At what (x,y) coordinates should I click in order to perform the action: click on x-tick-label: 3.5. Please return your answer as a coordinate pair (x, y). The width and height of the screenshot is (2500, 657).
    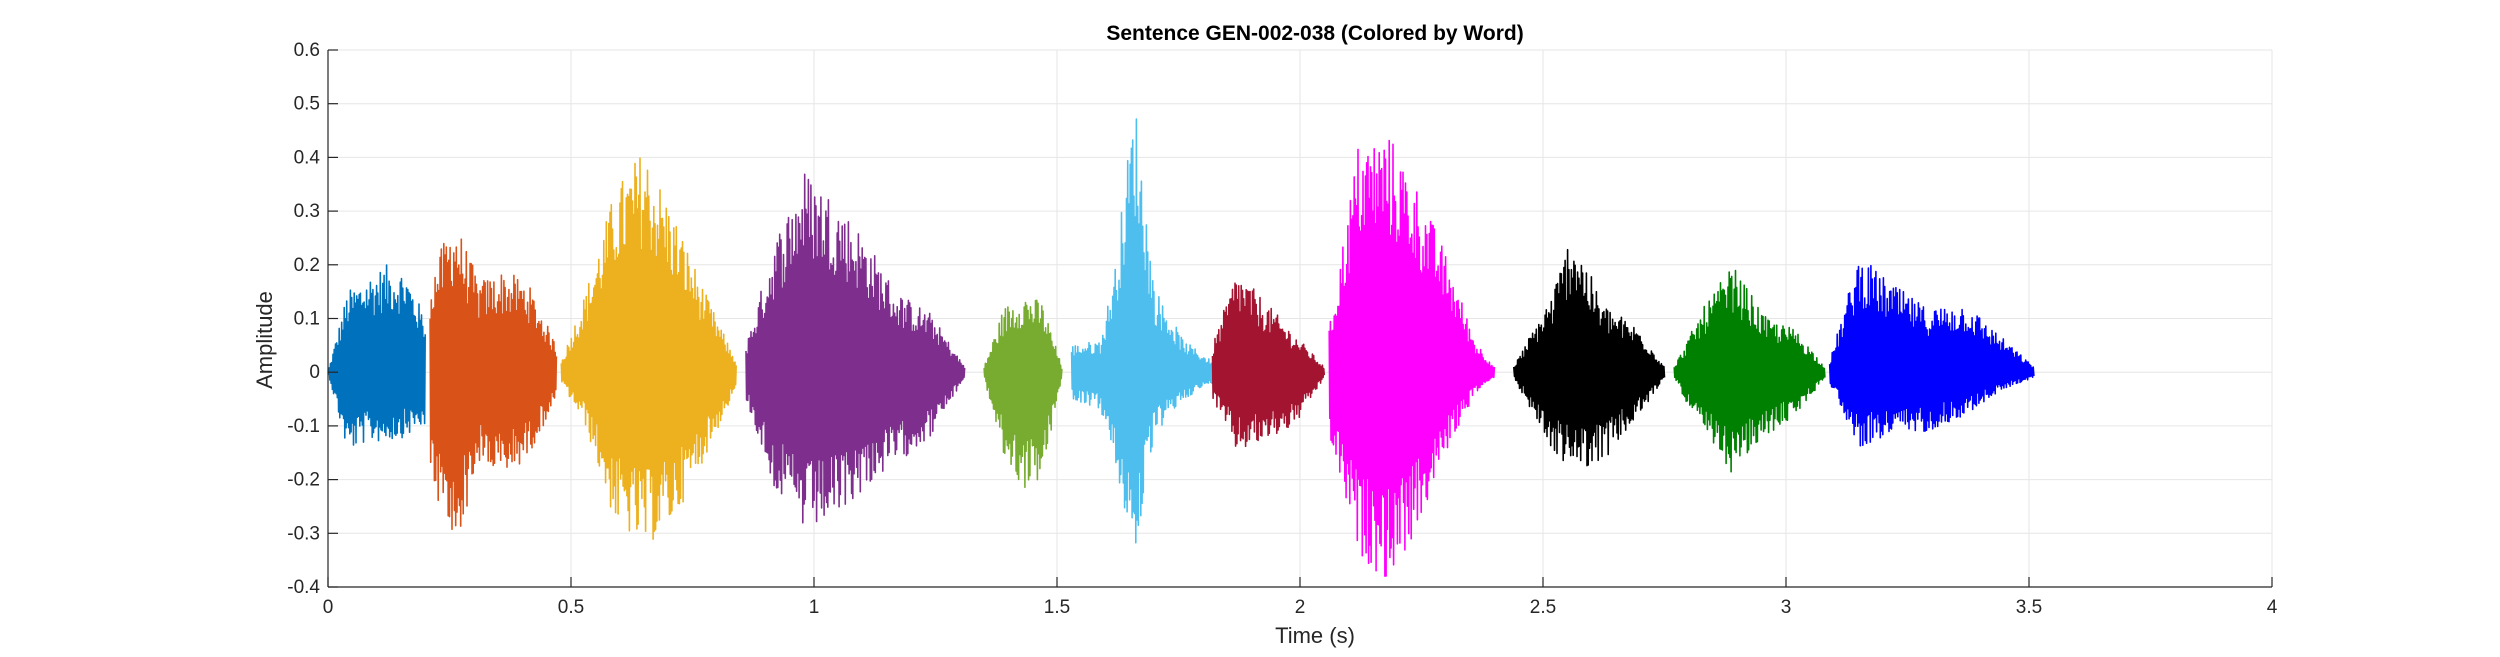
    Looking at the image, I should click on (2029, 607).